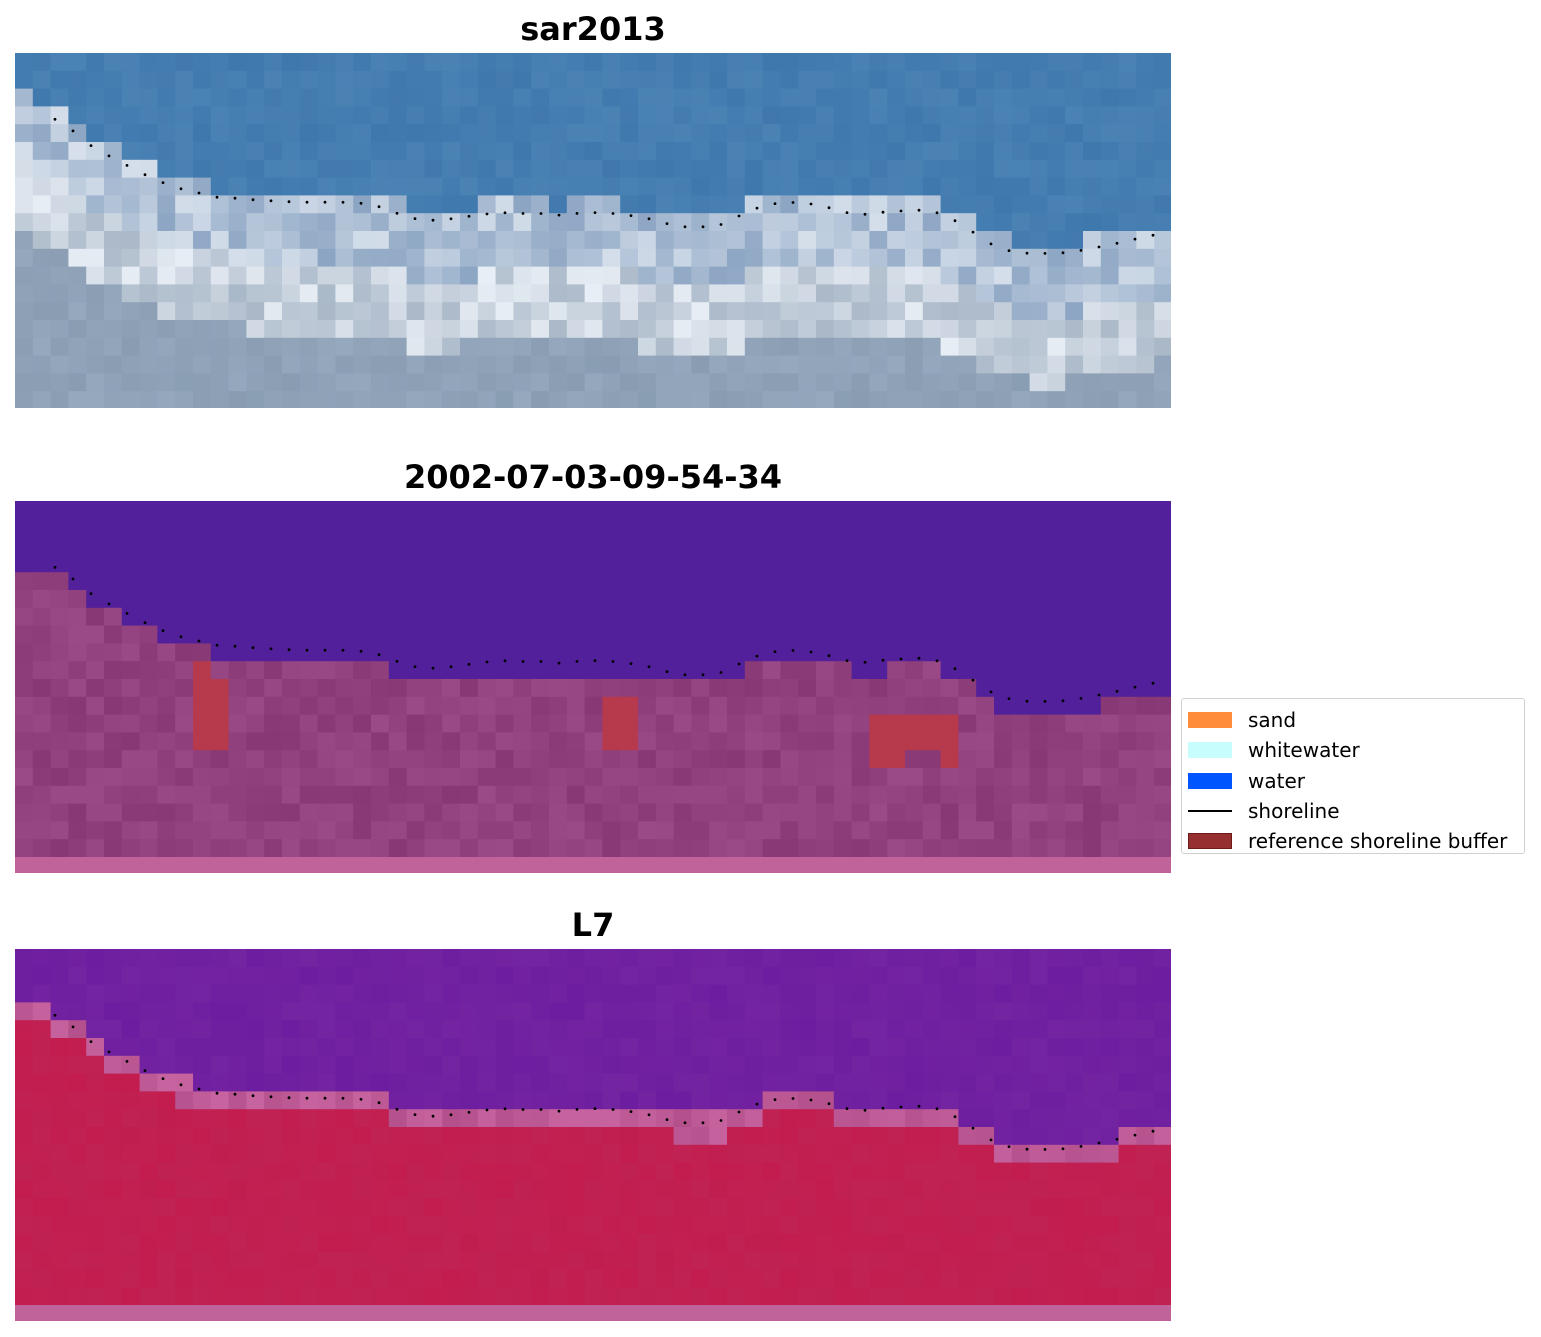  I want to click on legend-item-whitewater: whitewater, so click(1353, 750).